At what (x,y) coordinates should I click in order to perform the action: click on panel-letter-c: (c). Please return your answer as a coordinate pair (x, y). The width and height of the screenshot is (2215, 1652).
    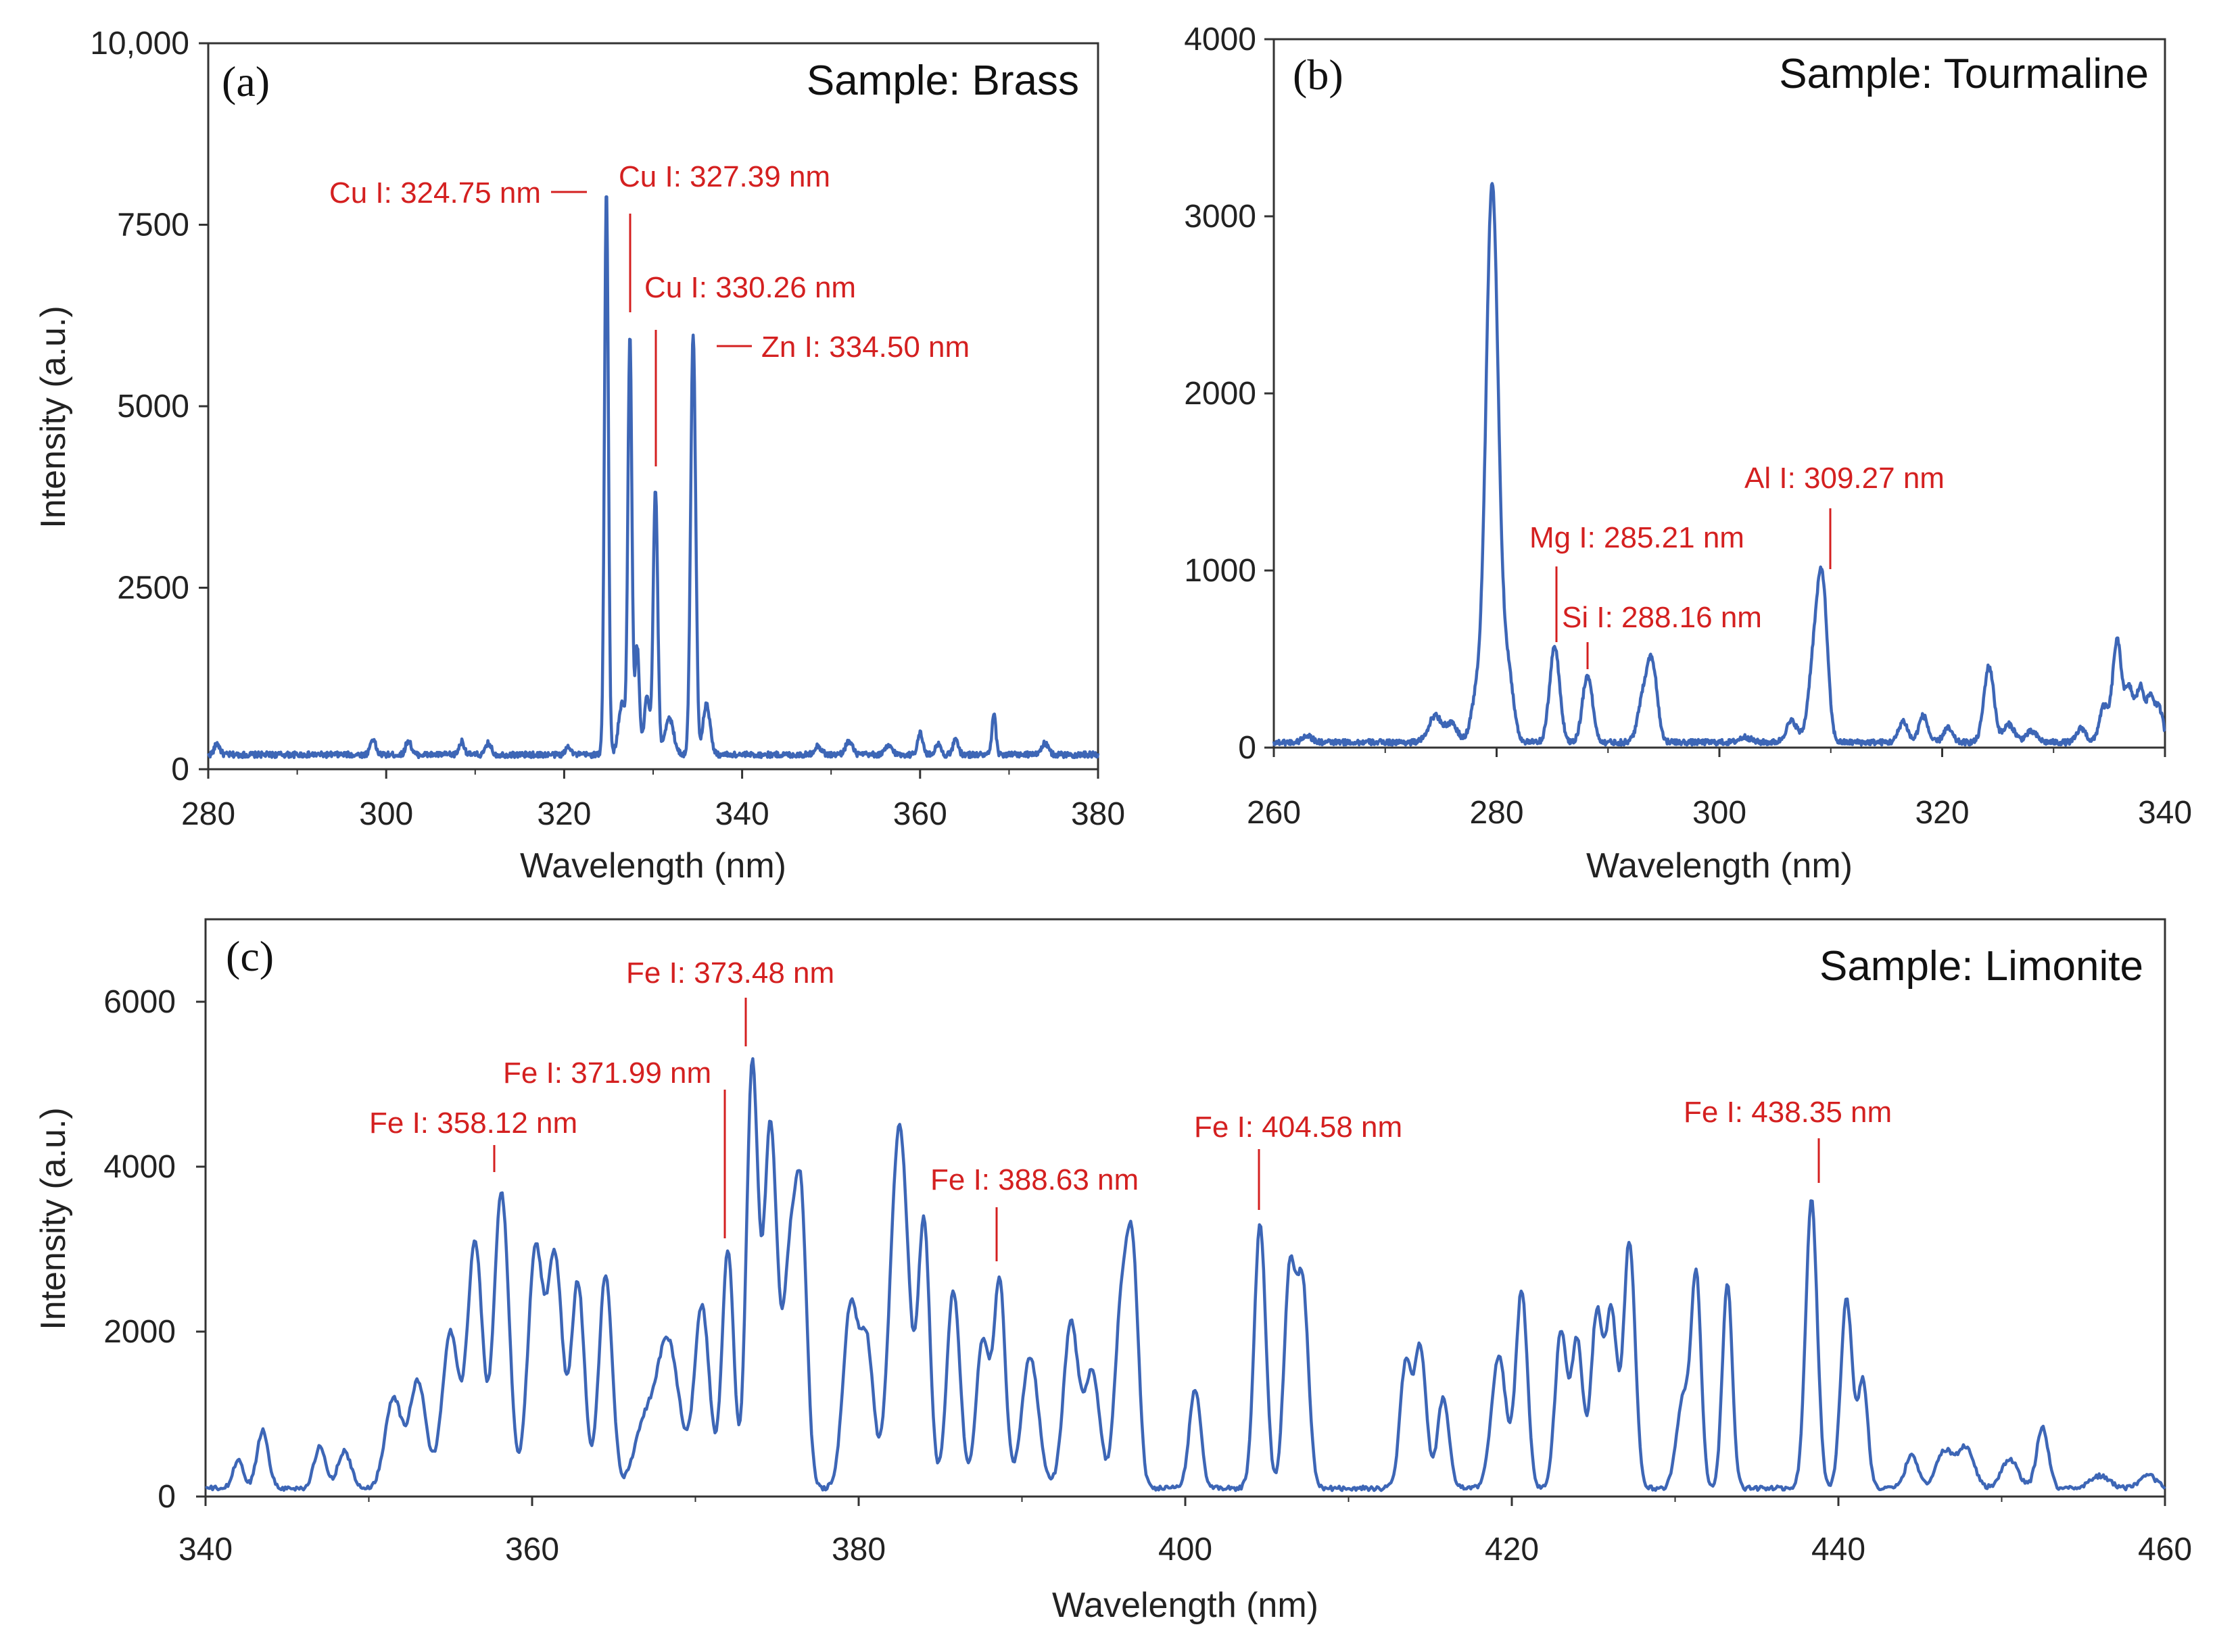
    Looking at the image, I should click on (250, 956).